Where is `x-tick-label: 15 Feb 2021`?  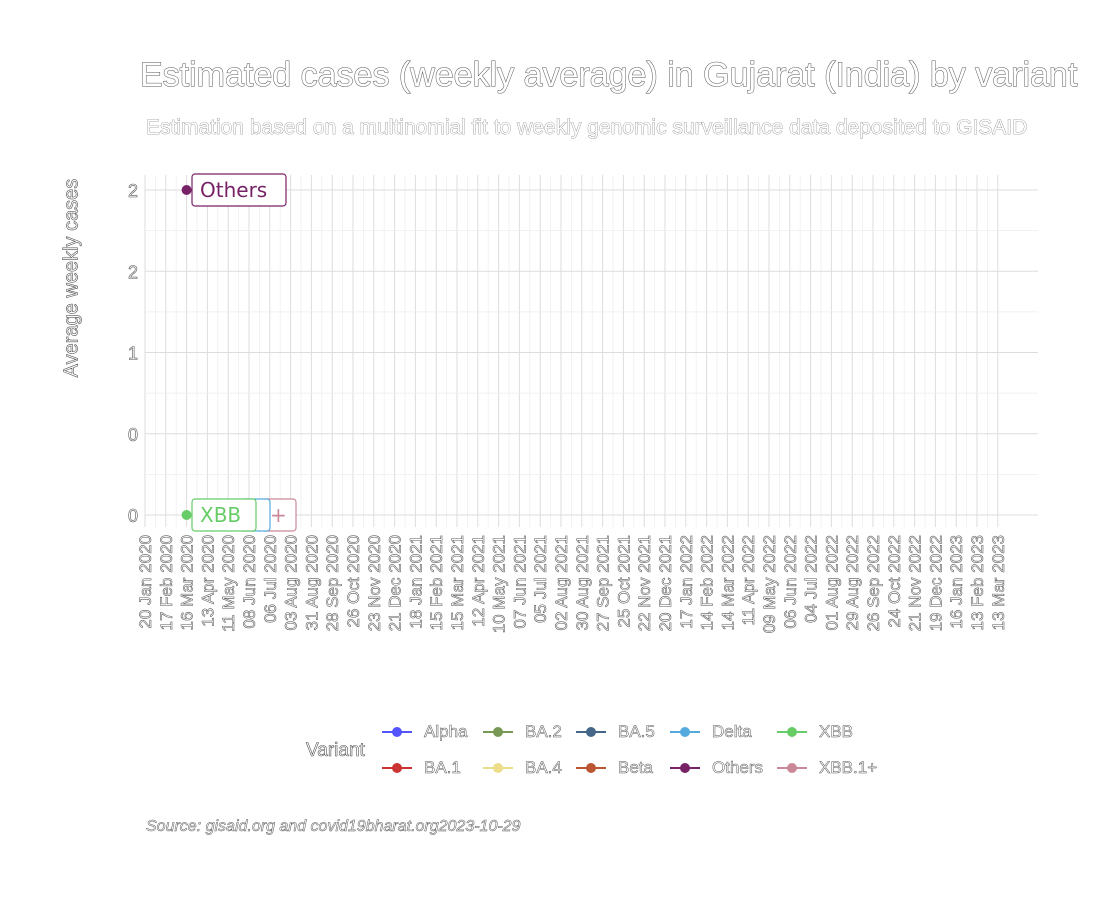
x-tick-label: 15 Feb 2021 is located at coordinates (436, 582).